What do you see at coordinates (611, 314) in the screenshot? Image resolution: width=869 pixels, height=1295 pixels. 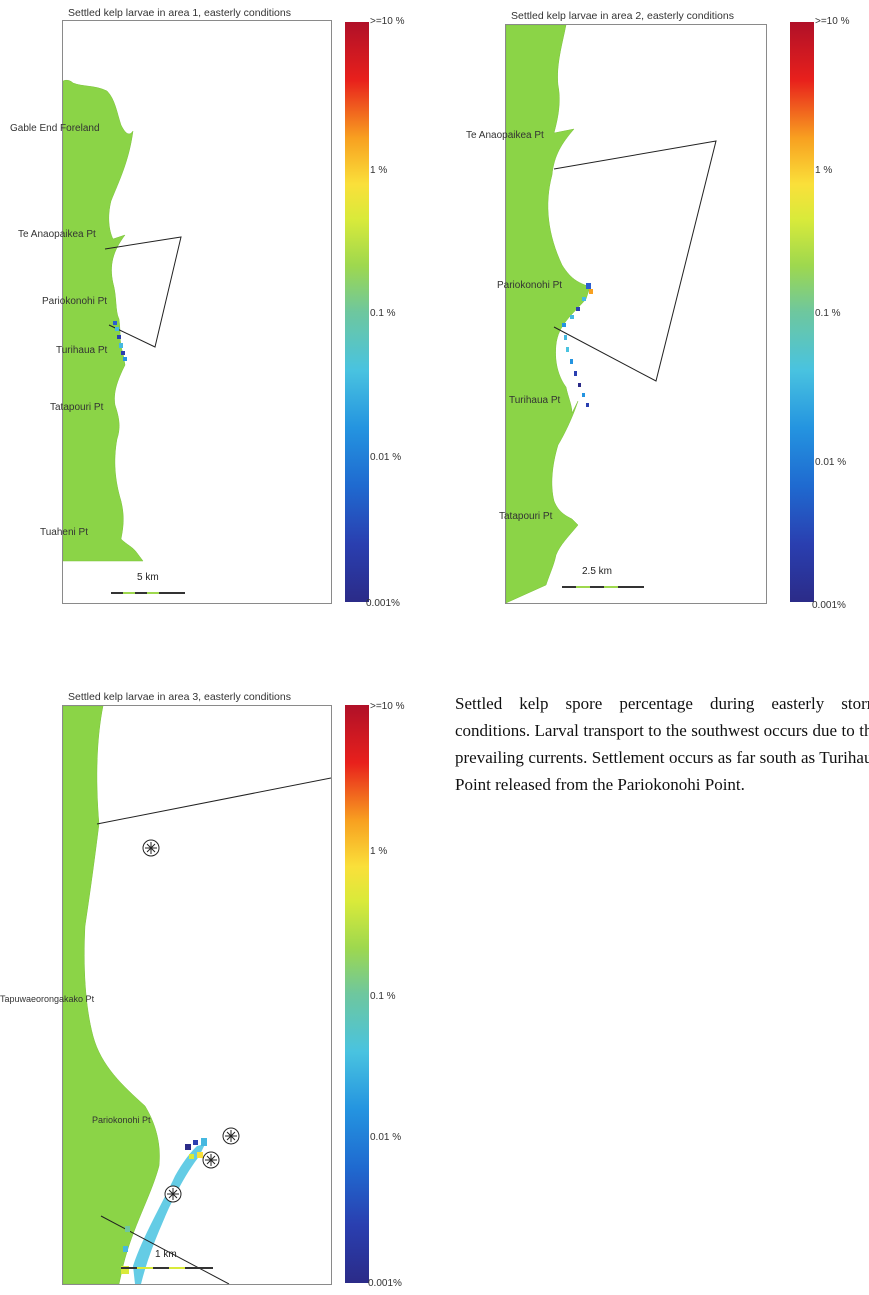 I see `map-area-2-graphic` at bounding box center [611, 314].